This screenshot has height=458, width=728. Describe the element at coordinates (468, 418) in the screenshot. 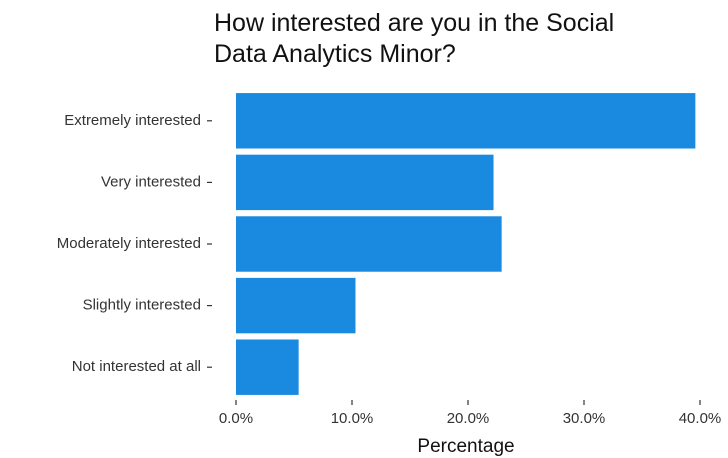

I see `x-tick-label: 20.0%` at that location.